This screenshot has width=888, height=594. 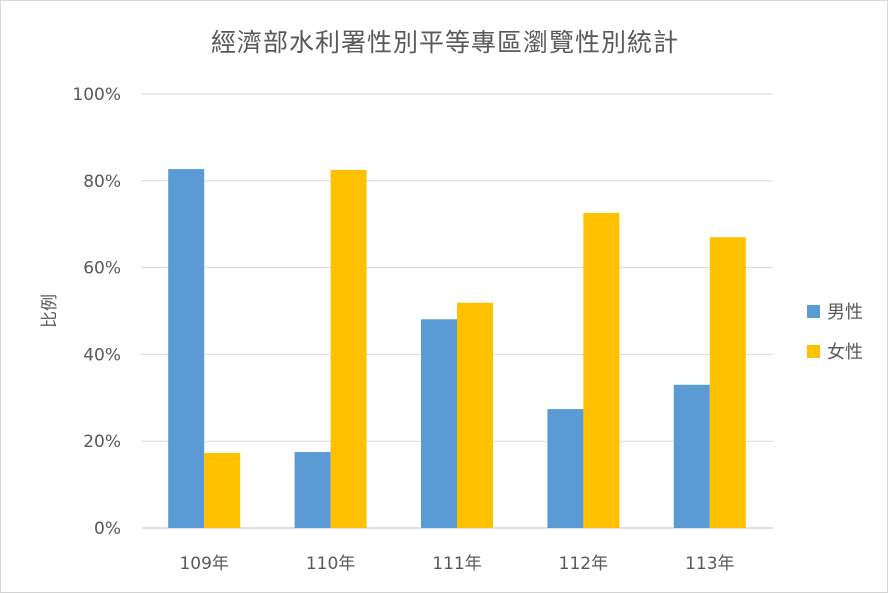 I want to click on legend-swatch-male, so click(x=813, y=311).